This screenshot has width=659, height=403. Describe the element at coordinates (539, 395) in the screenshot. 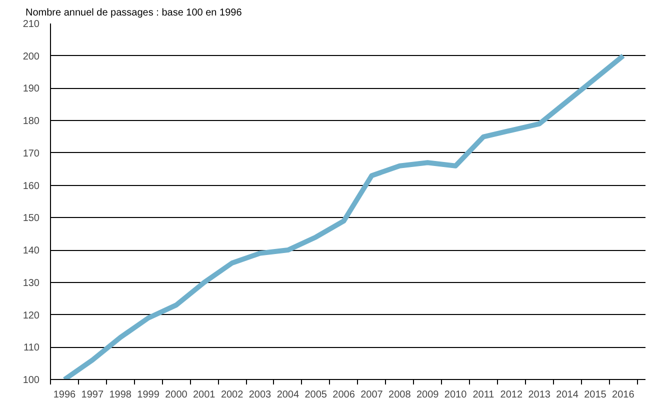

I see `x-tick-label: 2013` at that location.